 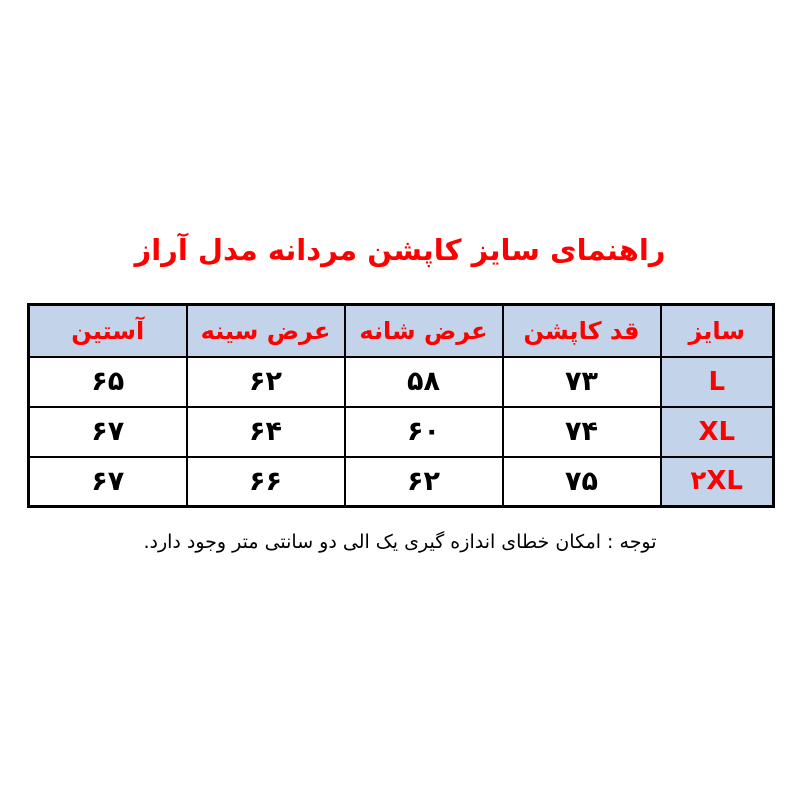 I want to click on table-row-2xl: ۲XL ۷۵ ۶۲ ۶۶ ۶۷, so click(x=401, y=481).